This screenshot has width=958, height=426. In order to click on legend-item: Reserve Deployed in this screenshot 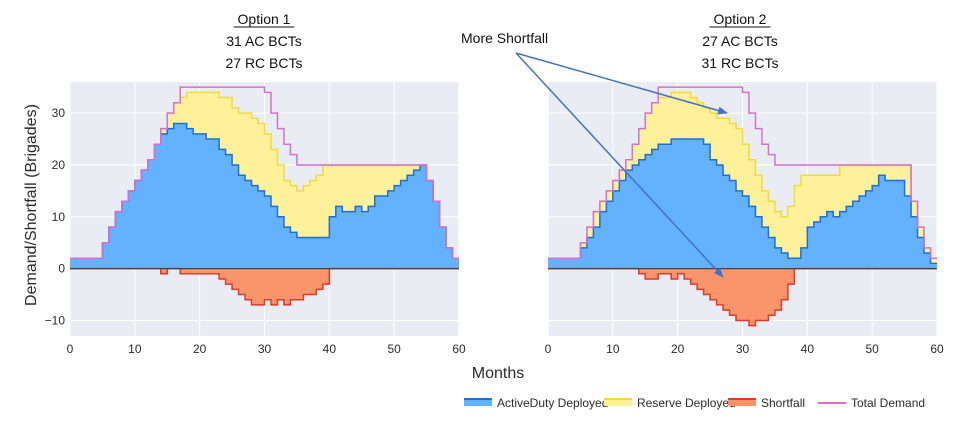, I will do `click(670, 403)`.